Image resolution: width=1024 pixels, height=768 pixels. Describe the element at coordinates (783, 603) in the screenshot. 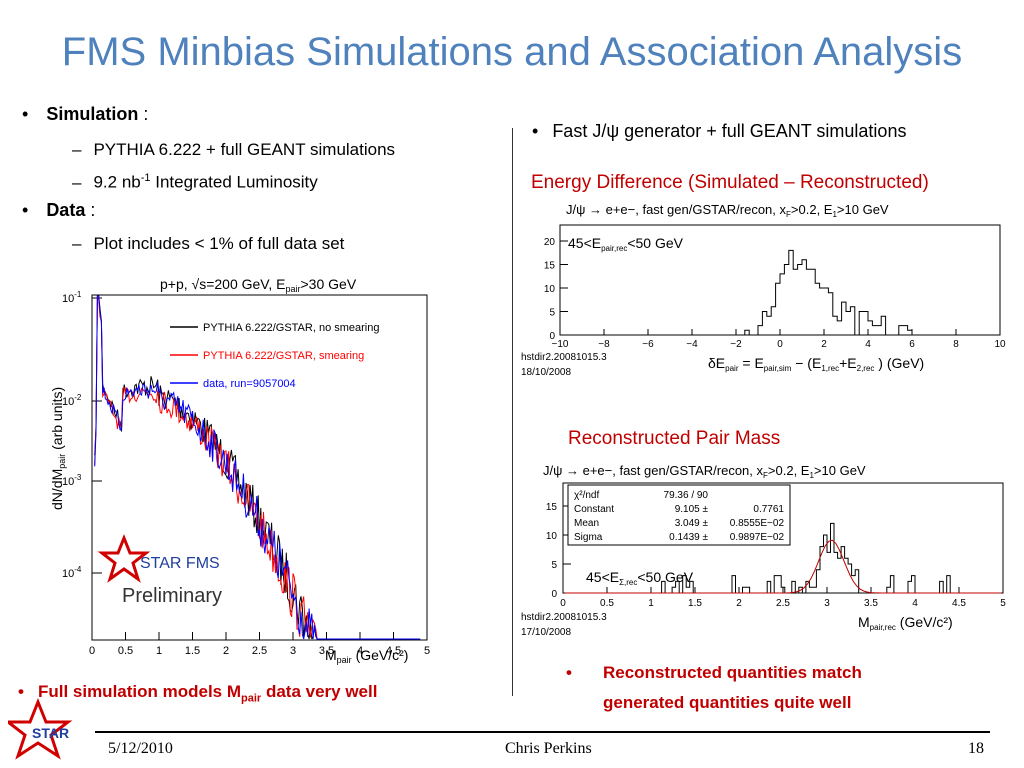

I see `mass-xtick-label: 2.5` at that location.